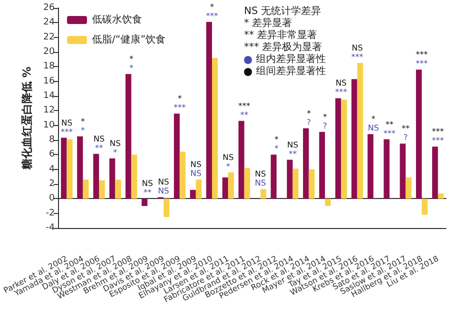 Image resolution: width=454 pixels, height=328 pixels. I want to click on legend-label: 低碳水饮食, so click(117, 20).